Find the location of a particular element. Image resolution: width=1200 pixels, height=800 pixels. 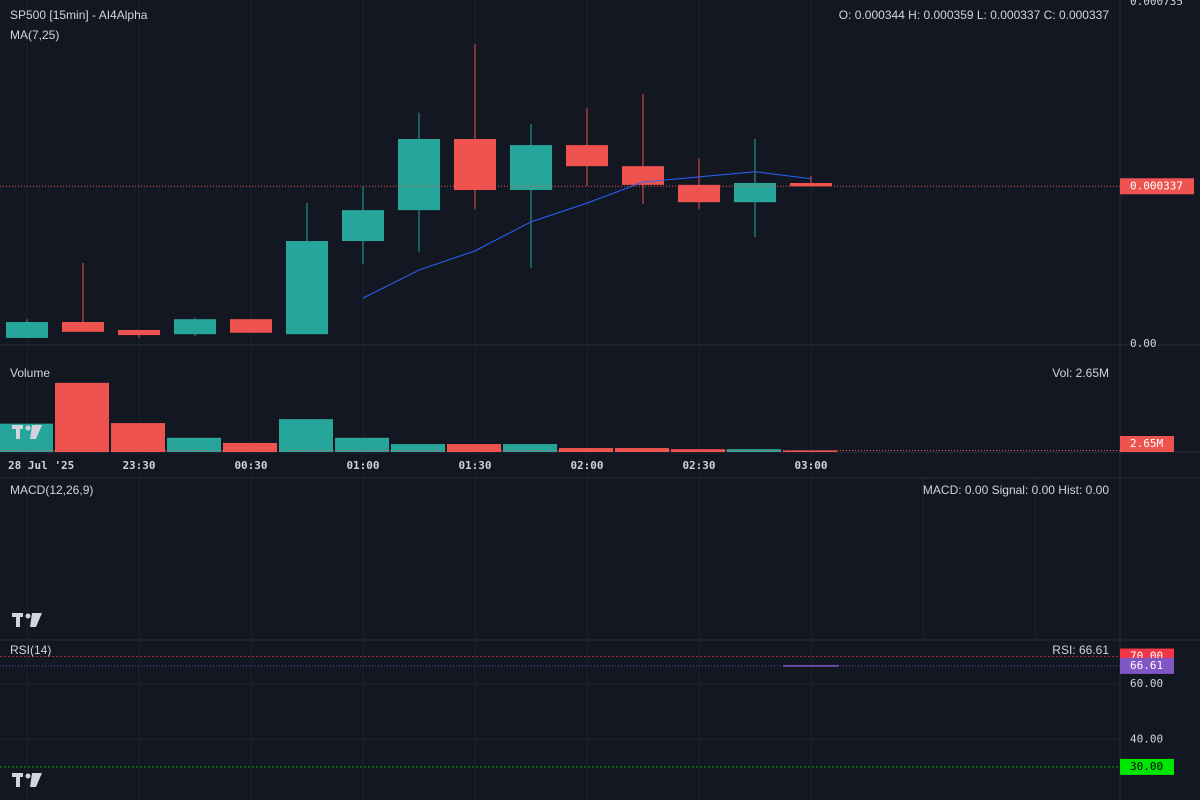

x-tick-label: 02:00 is located at coordinates (586, 465).